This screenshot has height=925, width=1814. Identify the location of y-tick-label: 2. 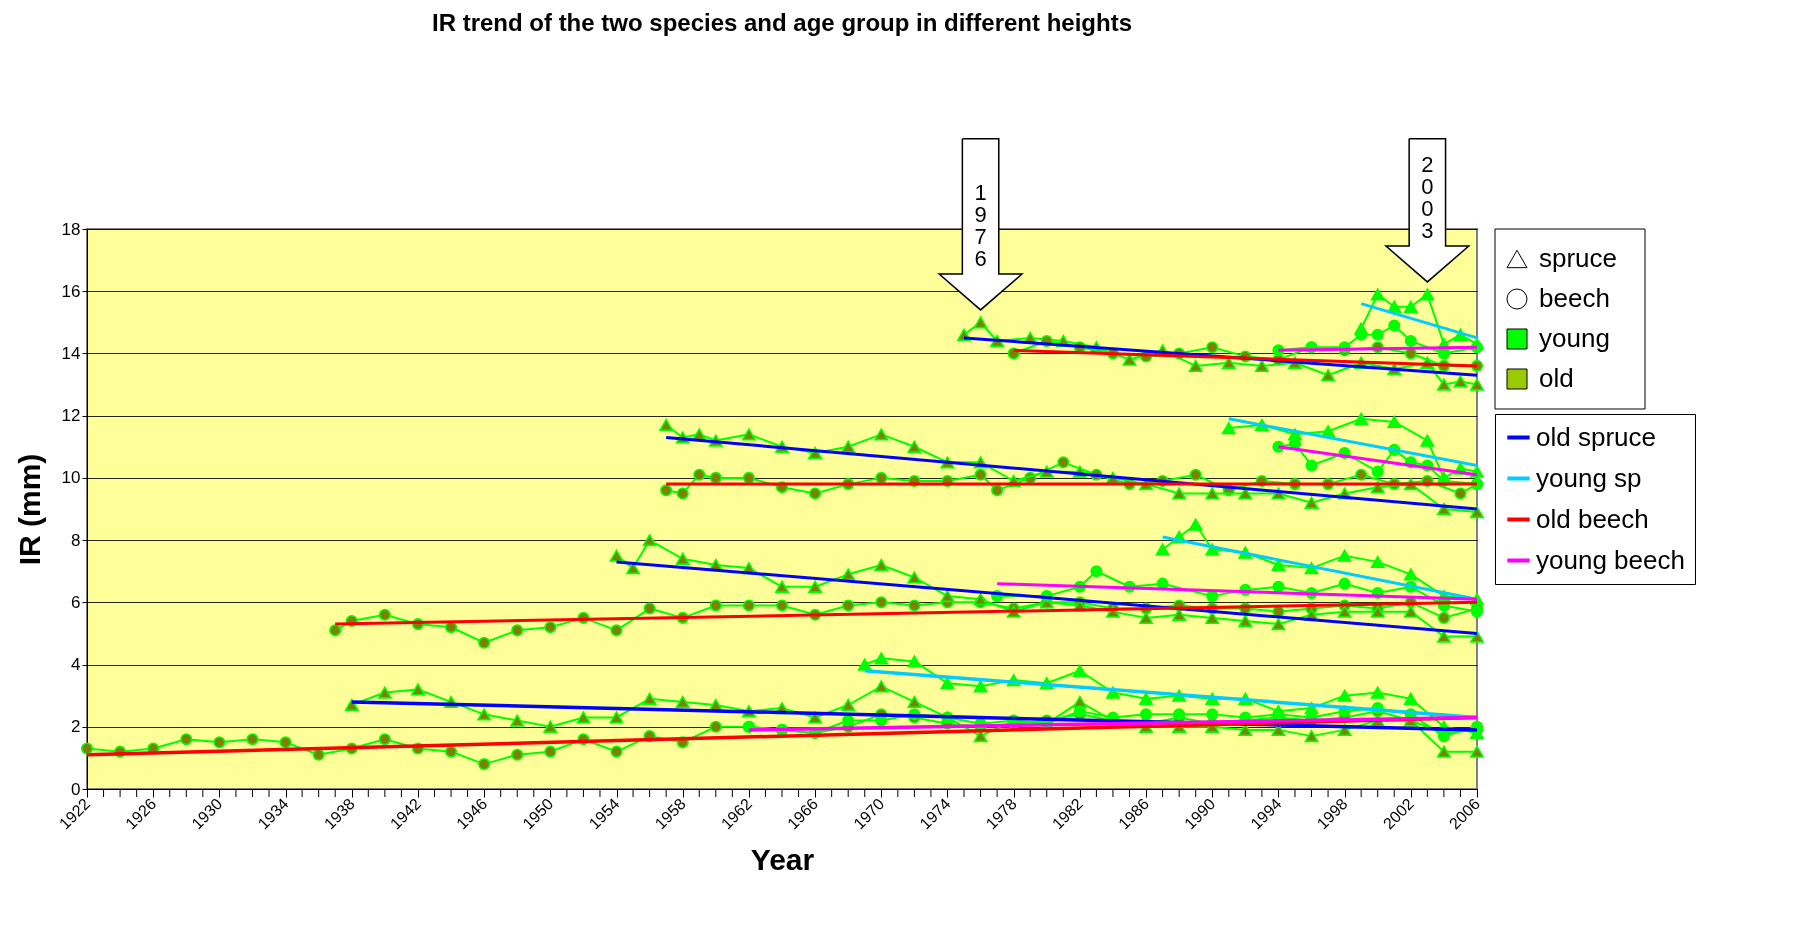
(76, 727).